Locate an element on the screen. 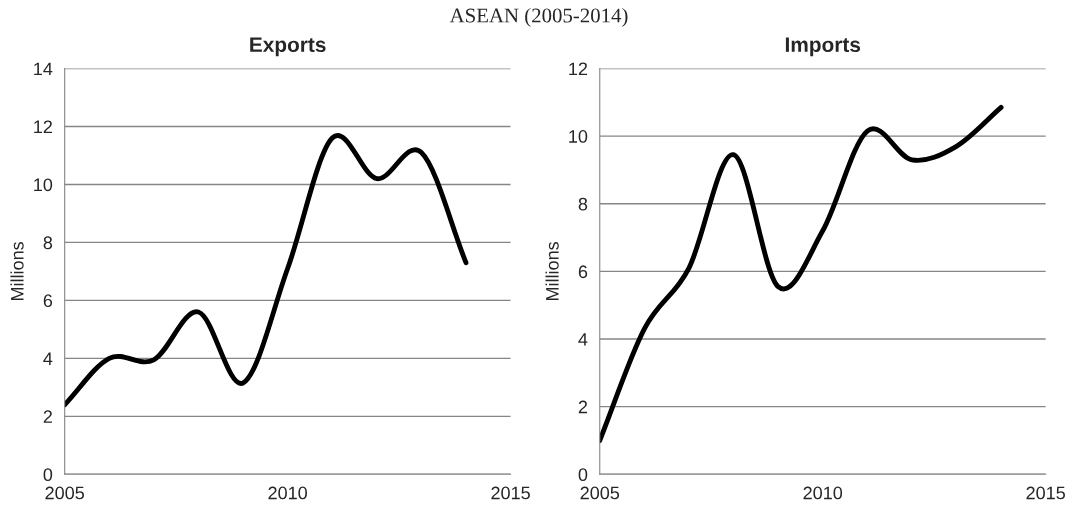 The height and width of the screenshot is (527, 1078). text: ASEAN (2005-2014) is located at coordinates (538, 17).